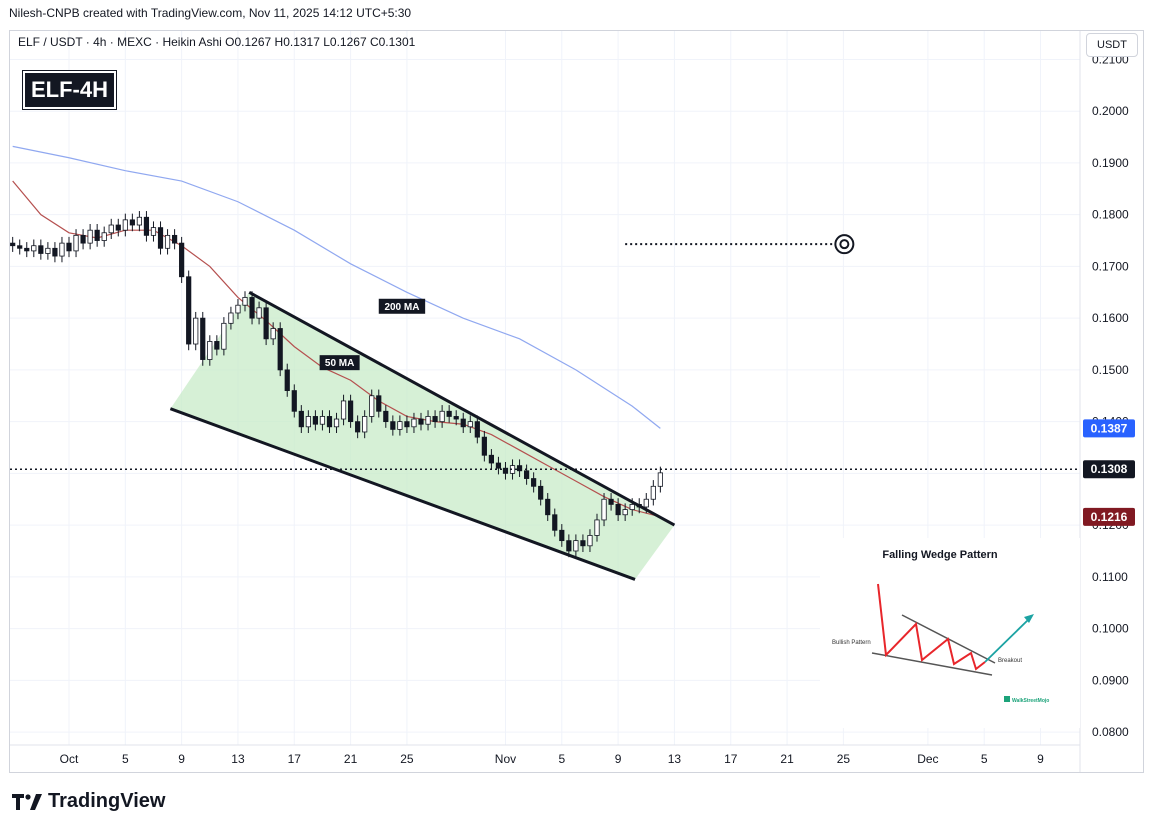 Image resolution: width=1154 pixels, height=833 pixels. Describe the element at coordinates (1109, 428) in the screenshot. I see `price-tag-text: 0.1387` at that location.